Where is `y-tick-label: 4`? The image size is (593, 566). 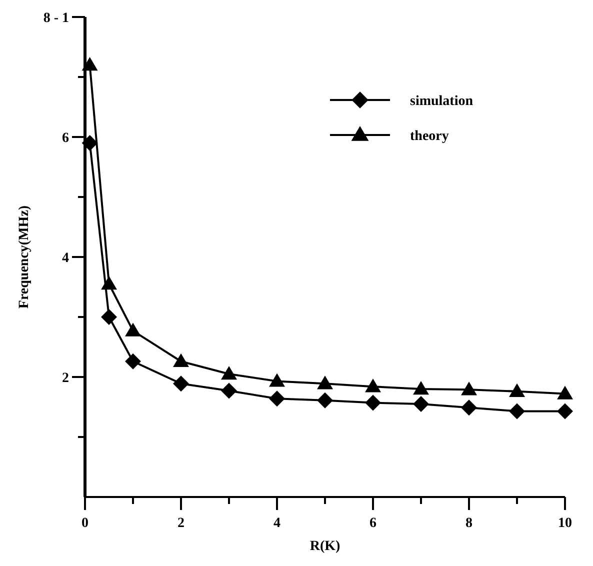 y-tick-label: 4 is located at coordinates (65, 258).